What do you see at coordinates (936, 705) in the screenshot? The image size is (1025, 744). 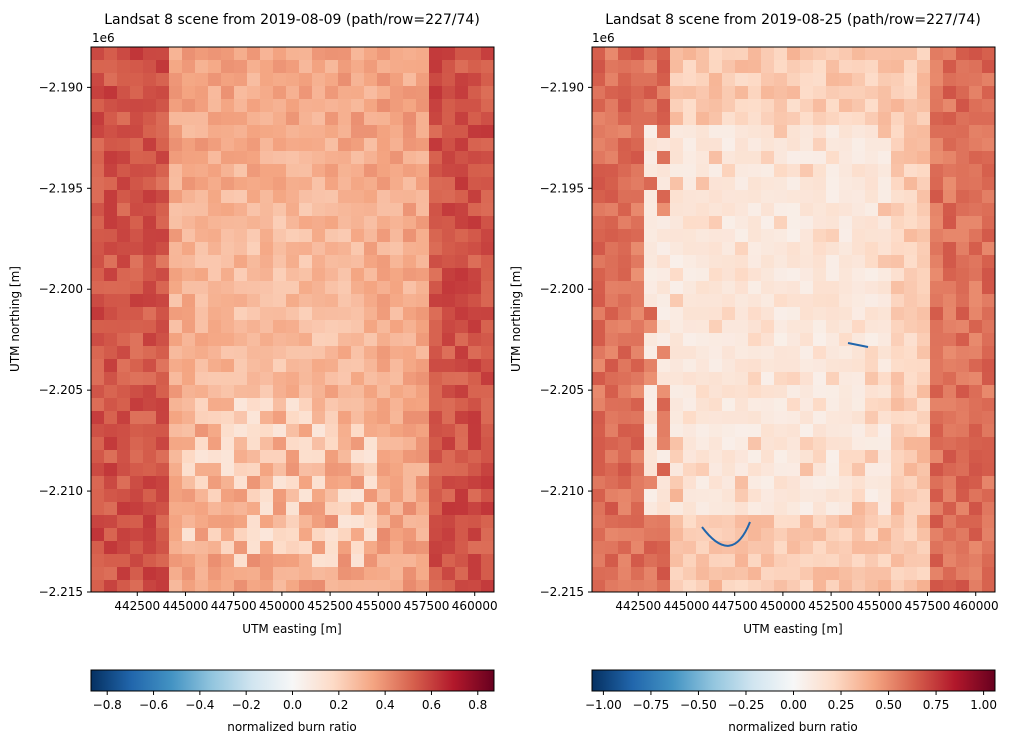 I see `colorbar-tick-label: 0.75` at bounding box center [936, 705].